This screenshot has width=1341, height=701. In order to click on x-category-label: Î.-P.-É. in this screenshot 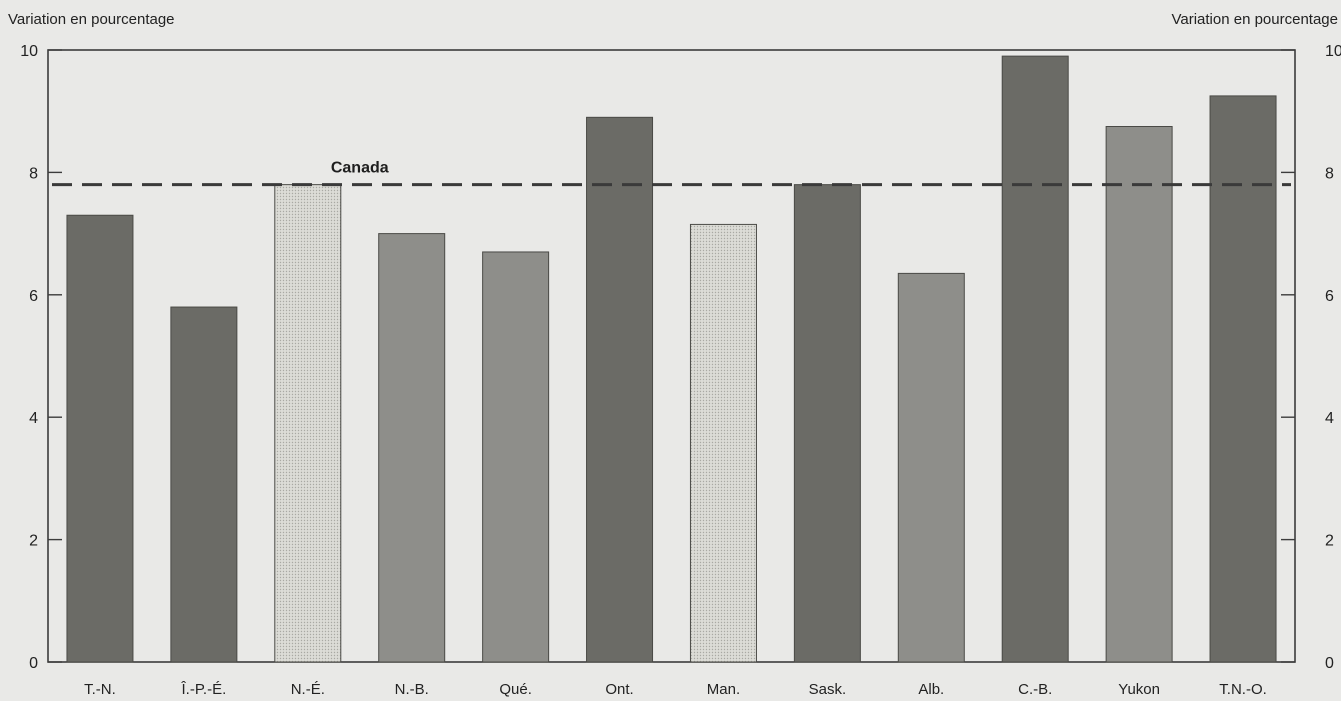, I will do `click(204, 689)`.